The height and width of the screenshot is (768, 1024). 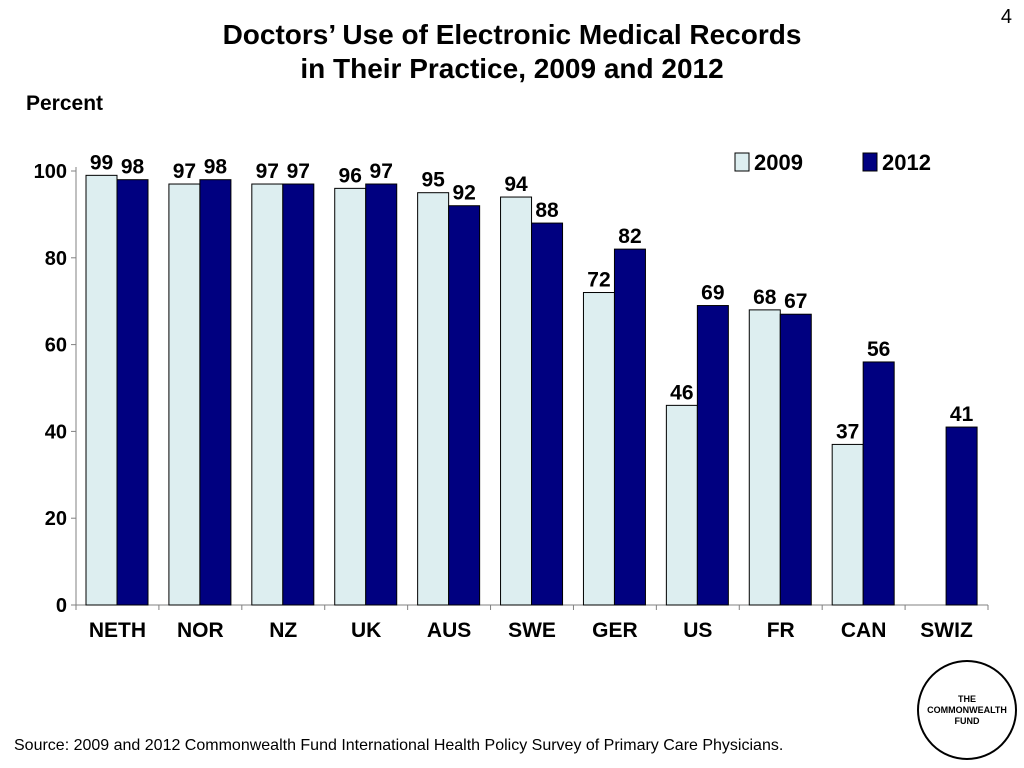 What do you see at coordinates (547, 210) in the screenshot?
I see `data-label-2012: 88` at bounding box center [547, 210].